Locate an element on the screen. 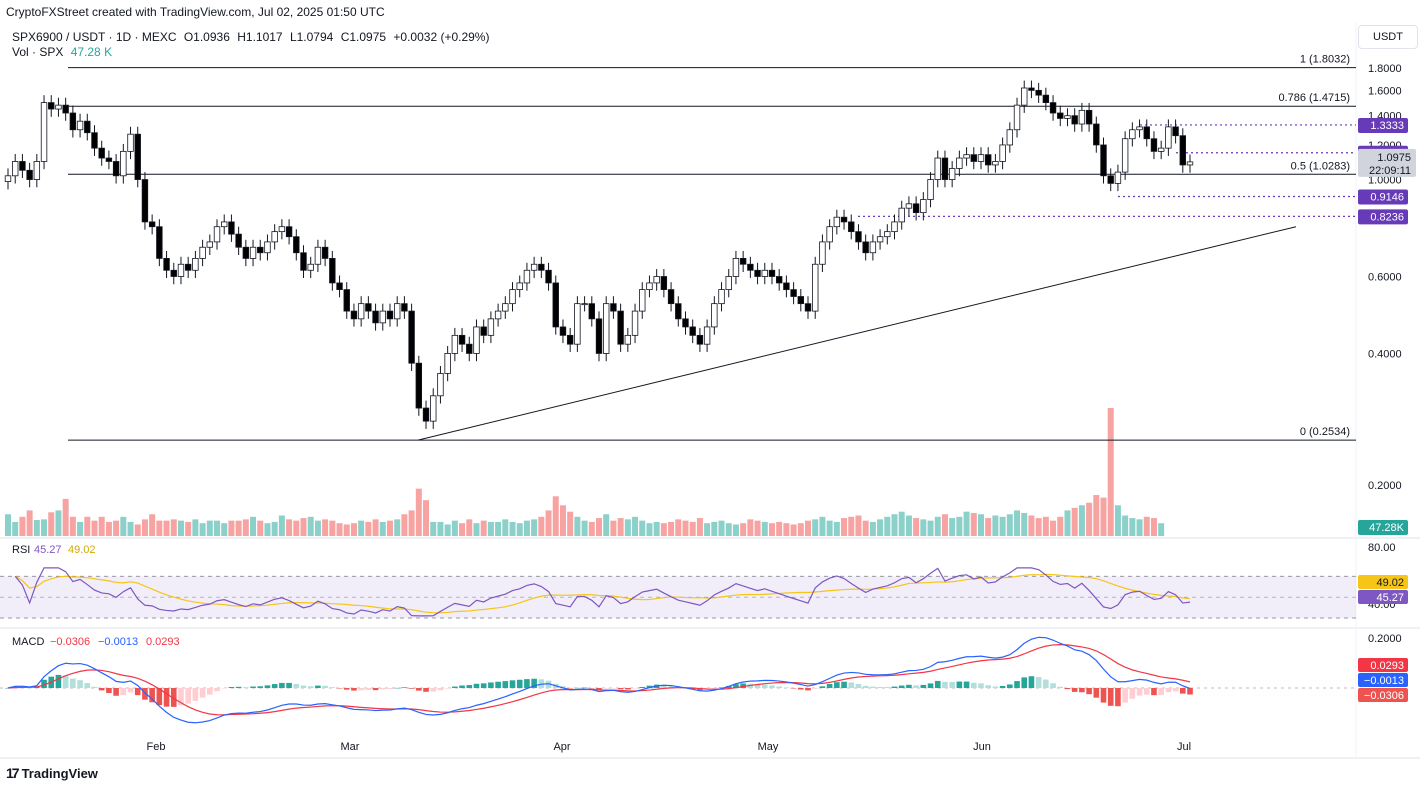 This screenshot has height=785, width=1428. symbol-name: SPX6900 / USDT · 1D · MEXC is located at coordinates (94, 37).